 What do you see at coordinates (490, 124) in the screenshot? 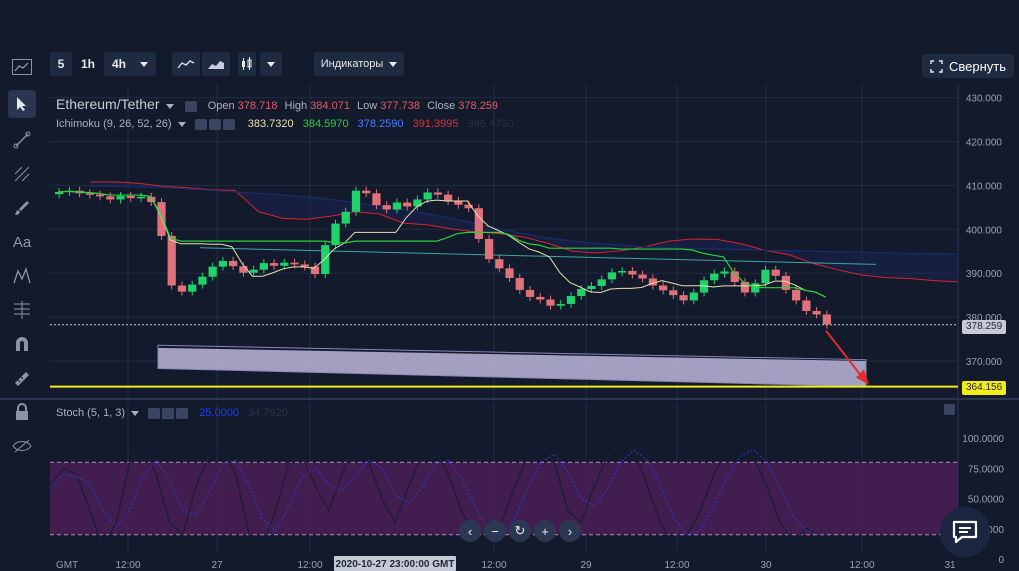
I see `senkou-b-value: 396.4730` at bounding box center [490, 124].